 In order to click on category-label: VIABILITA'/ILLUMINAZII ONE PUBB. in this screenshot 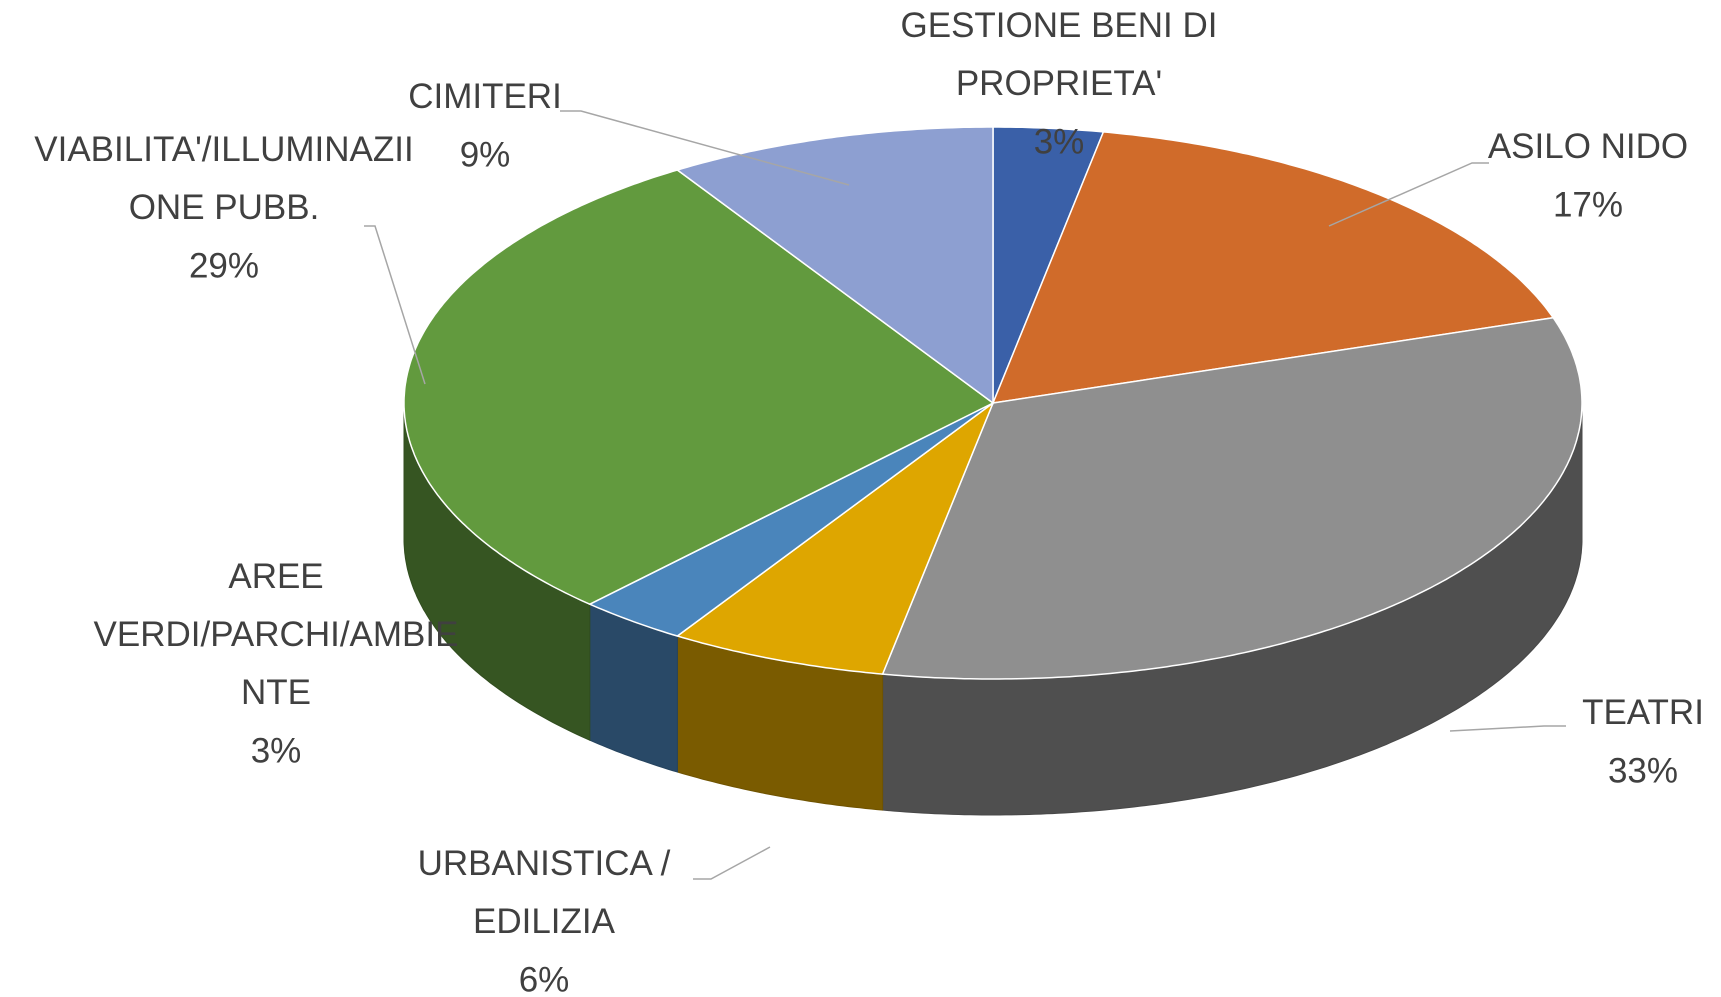, I will do `click(223, 178)`.